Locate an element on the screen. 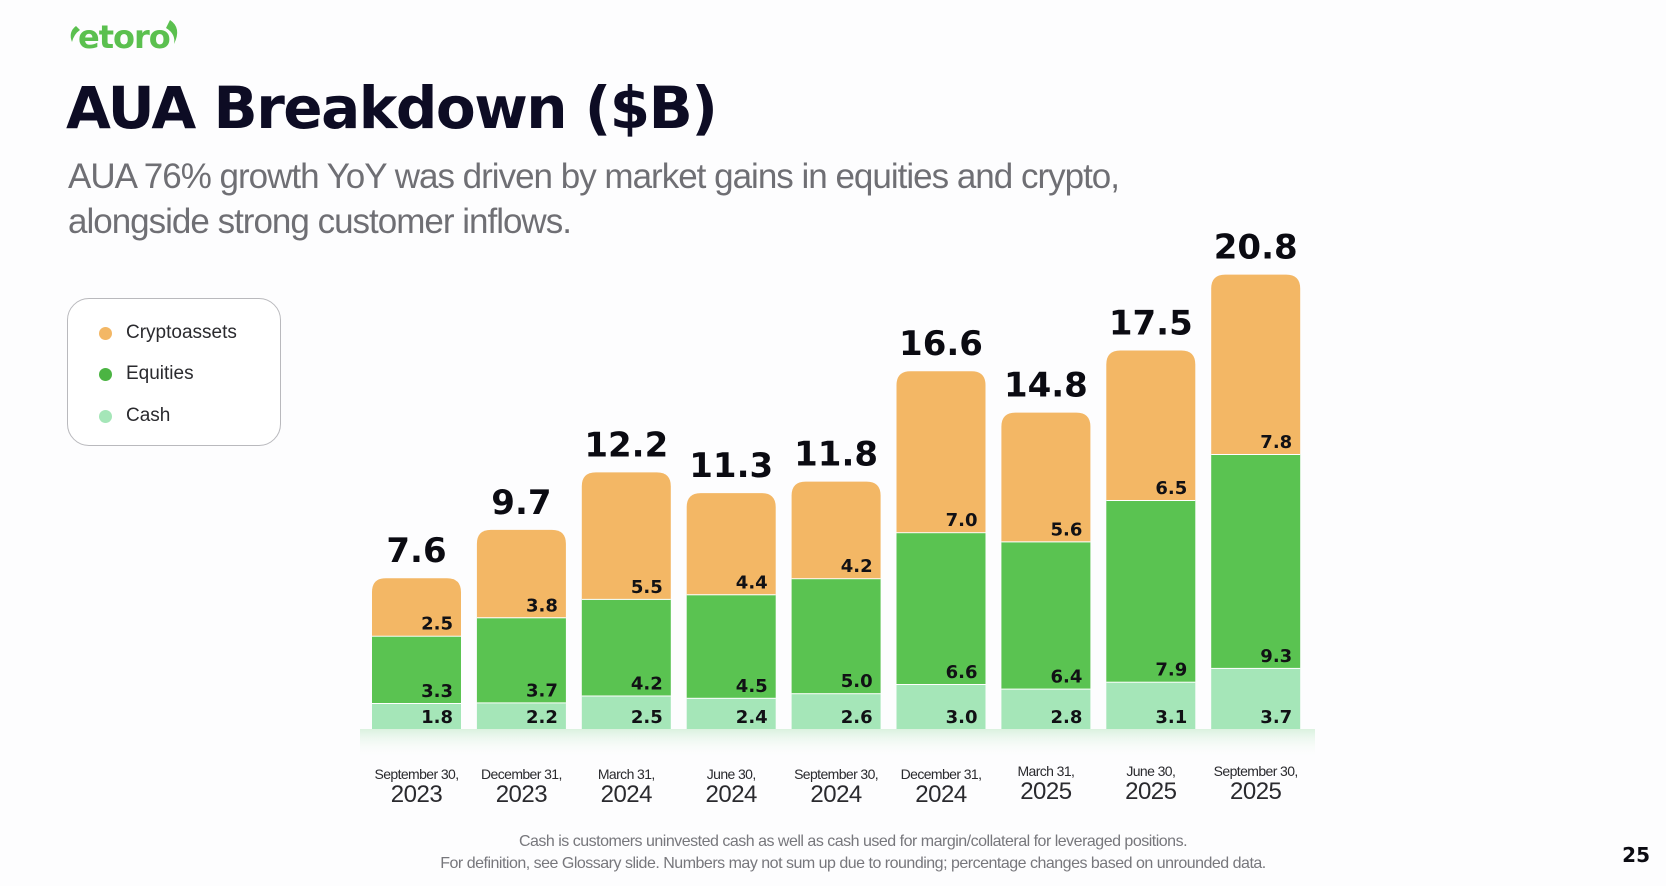 The width and height of the screenshot is (1666, 886). bar-stack: 3.7 9.3 7.8 20.8 is located at coordinates (1256, 478).